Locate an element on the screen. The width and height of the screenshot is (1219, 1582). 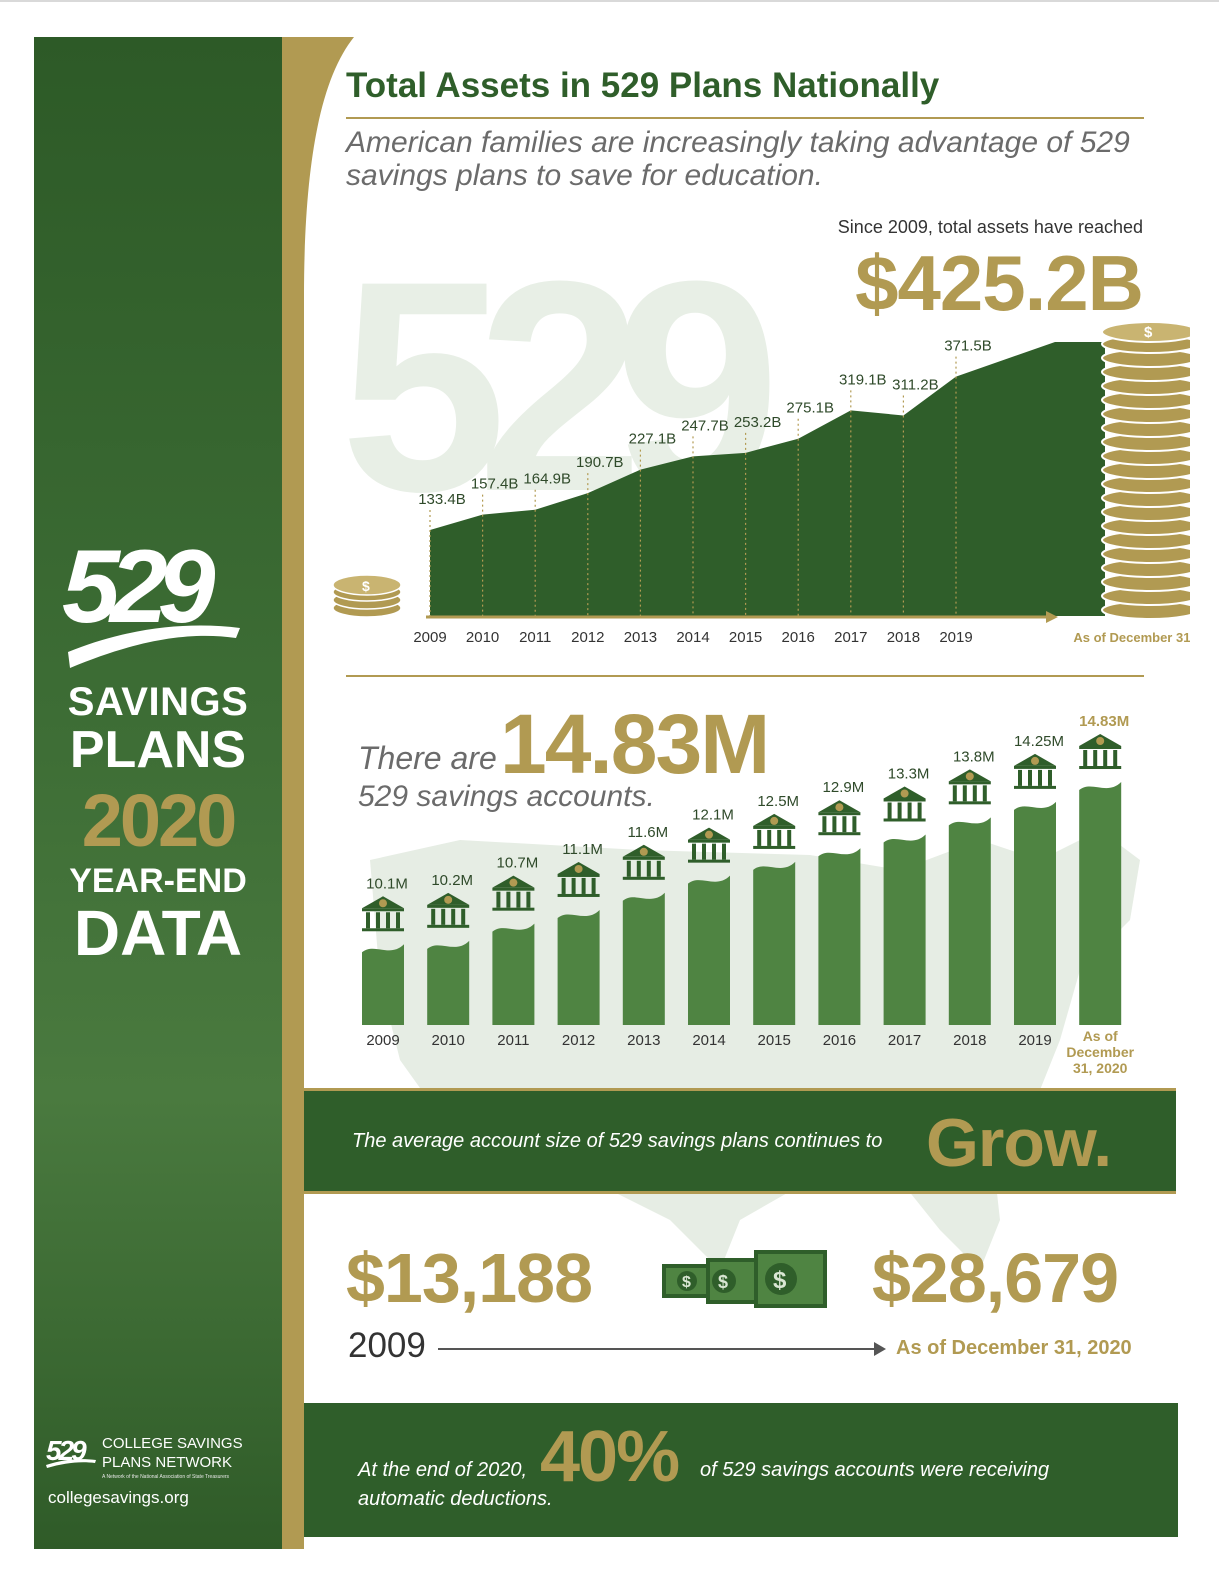
account-data-label: 13.8M is located at coordinates (974, 756).